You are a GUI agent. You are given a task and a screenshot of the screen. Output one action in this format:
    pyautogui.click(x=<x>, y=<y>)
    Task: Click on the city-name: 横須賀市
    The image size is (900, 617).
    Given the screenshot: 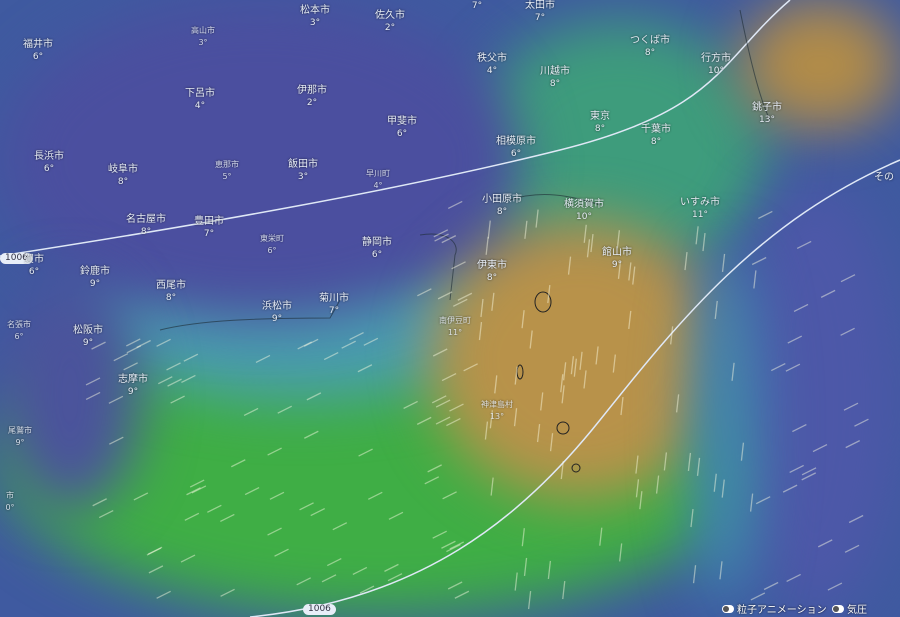 What is the action you would take?
    pyautogui.click(x=584, y=204)
    